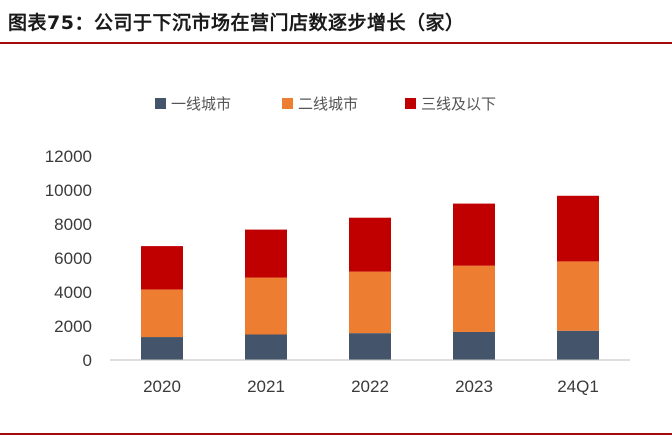  Describe the element at coordinates (73, 224) in the screenshot. I see `y-tick-label-8000: 8000` at that location.